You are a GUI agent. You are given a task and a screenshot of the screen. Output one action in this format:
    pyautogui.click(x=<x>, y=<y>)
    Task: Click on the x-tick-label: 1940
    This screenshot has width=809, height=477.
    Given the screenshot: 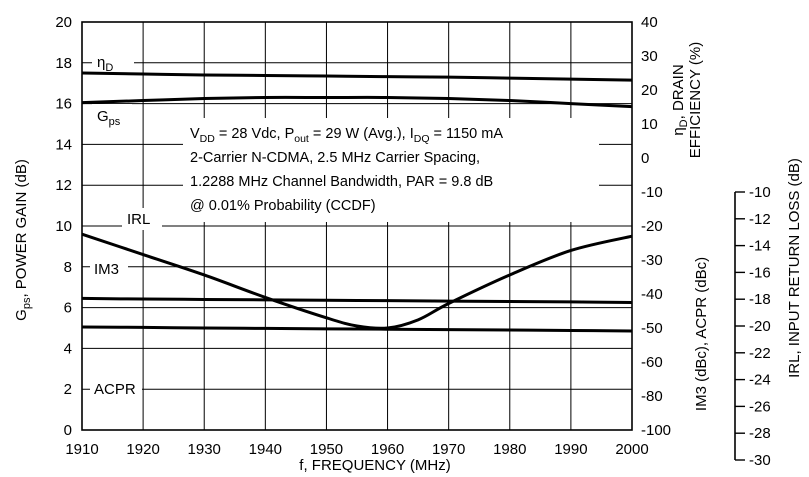 What is the action you would take?
    pyautogui.click(x=265, y=449)
    